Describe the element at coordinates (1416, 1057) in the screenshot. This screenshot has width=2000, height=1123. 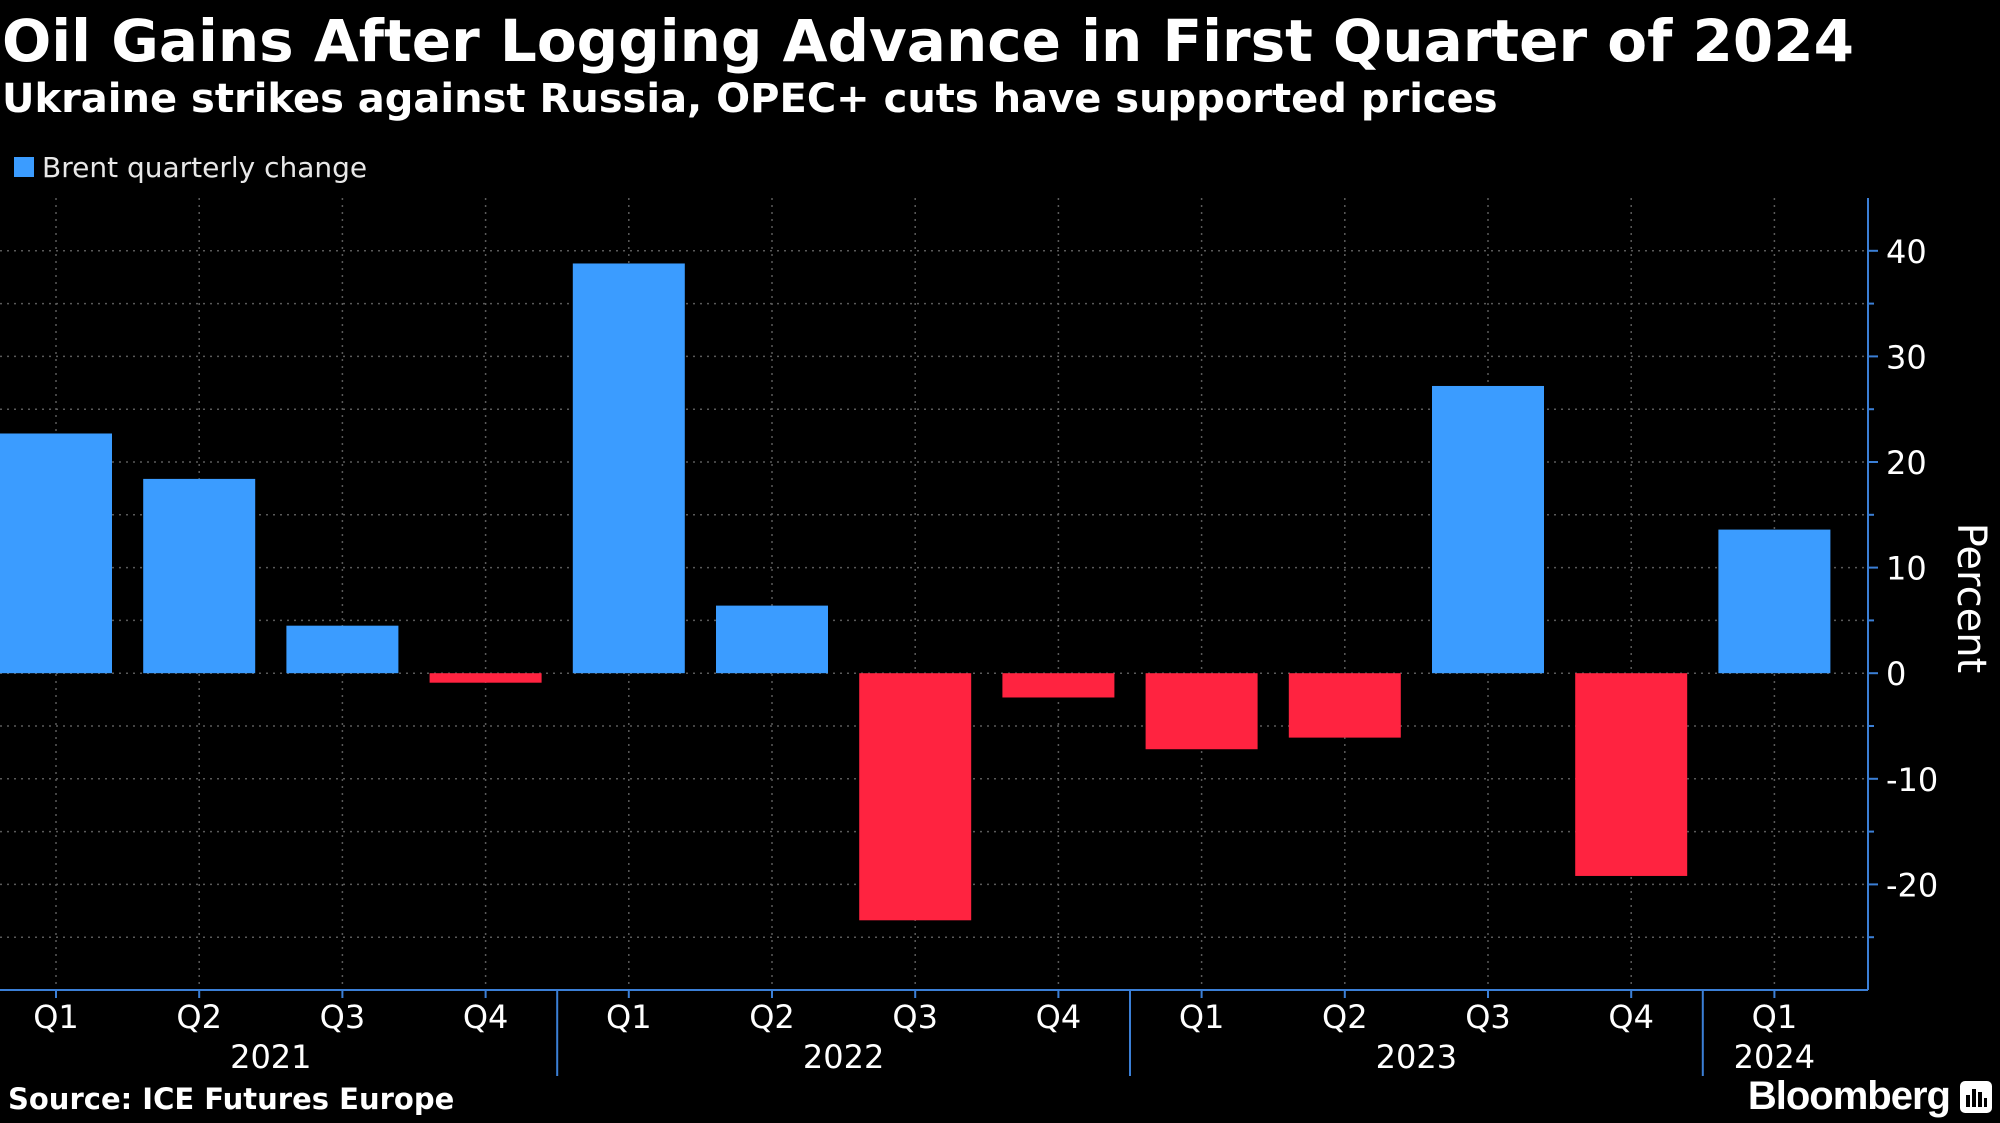
I see `year-label: 2023` at that location.